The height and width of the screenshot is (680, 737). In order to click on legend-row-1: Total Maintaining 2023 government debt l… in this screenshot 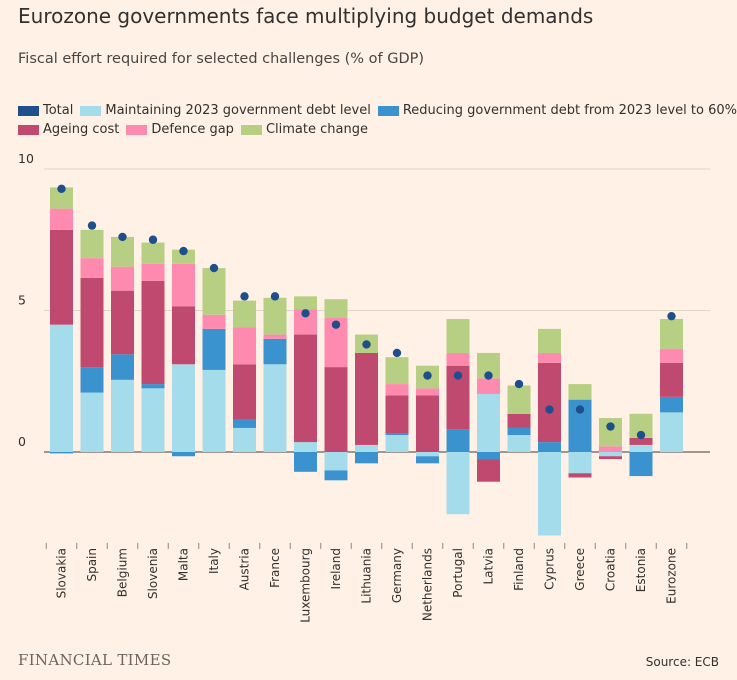, I will do `click(377, 110)`.